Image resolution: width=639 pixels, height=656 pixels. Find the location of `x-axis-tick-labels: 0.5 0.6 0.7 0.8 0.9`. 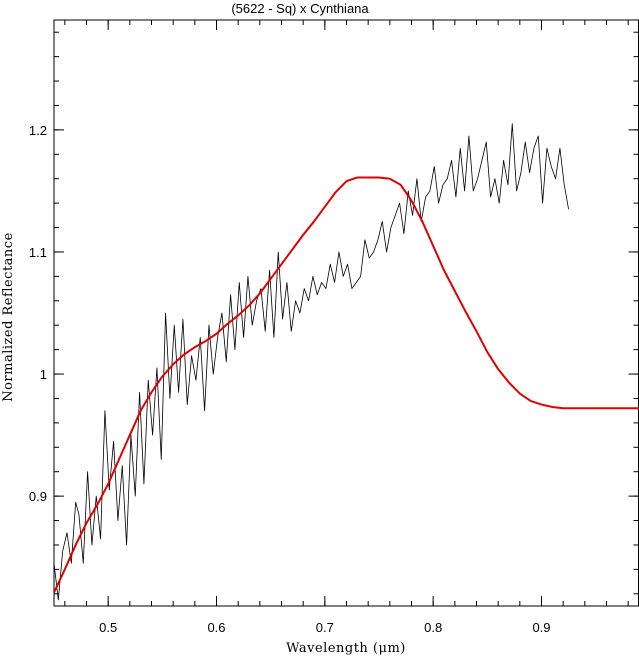

x-axis-tick-labels: 0.5 0.6 0.7 0.8 0.9 is located at coordinates (324, 627).